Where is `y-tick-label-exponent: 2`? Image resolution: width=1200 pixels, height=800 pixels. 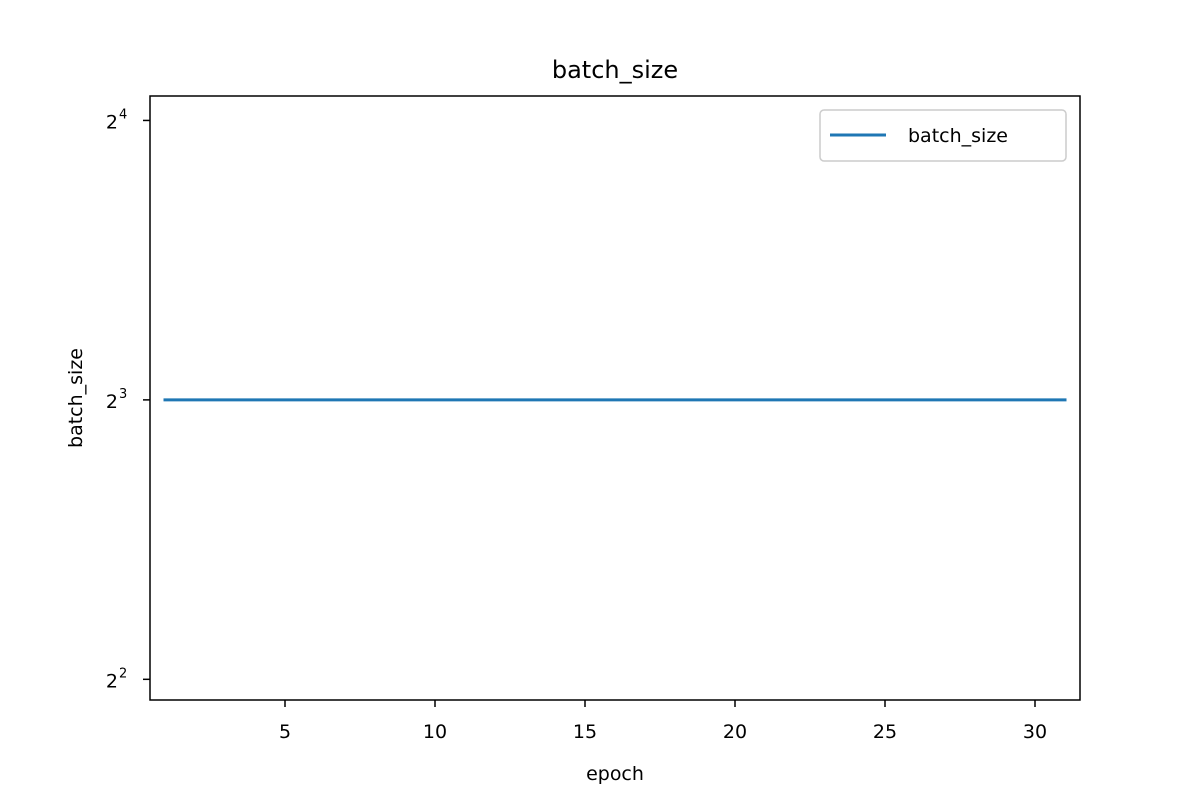 y-tick-label-exponent: 2 is located at coordinates (123, 673).